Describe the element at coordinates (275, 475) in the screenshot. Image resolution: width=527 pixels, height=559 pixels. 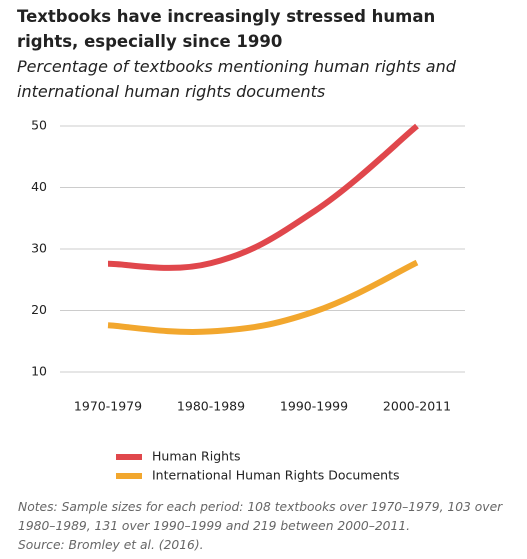
I see `legend-label: International Human Rights Documents` at that location.